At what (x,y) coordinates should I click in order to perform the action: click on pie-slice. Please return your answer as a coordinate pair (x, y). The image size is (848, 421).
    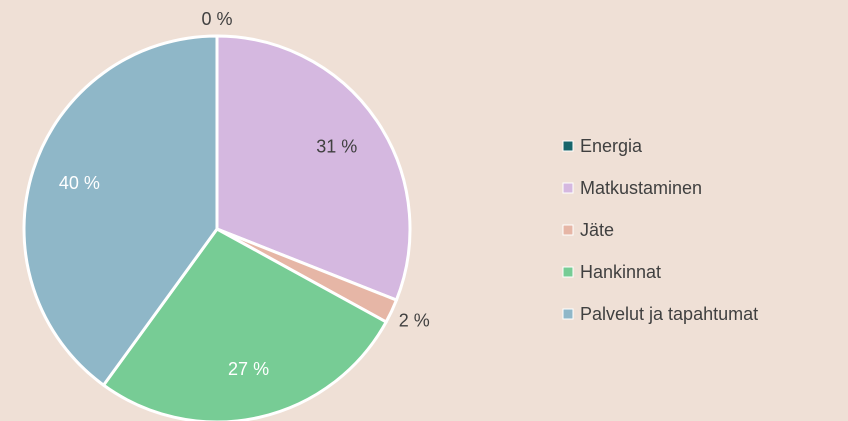
    Looking at the image, I should click on (313, 168).